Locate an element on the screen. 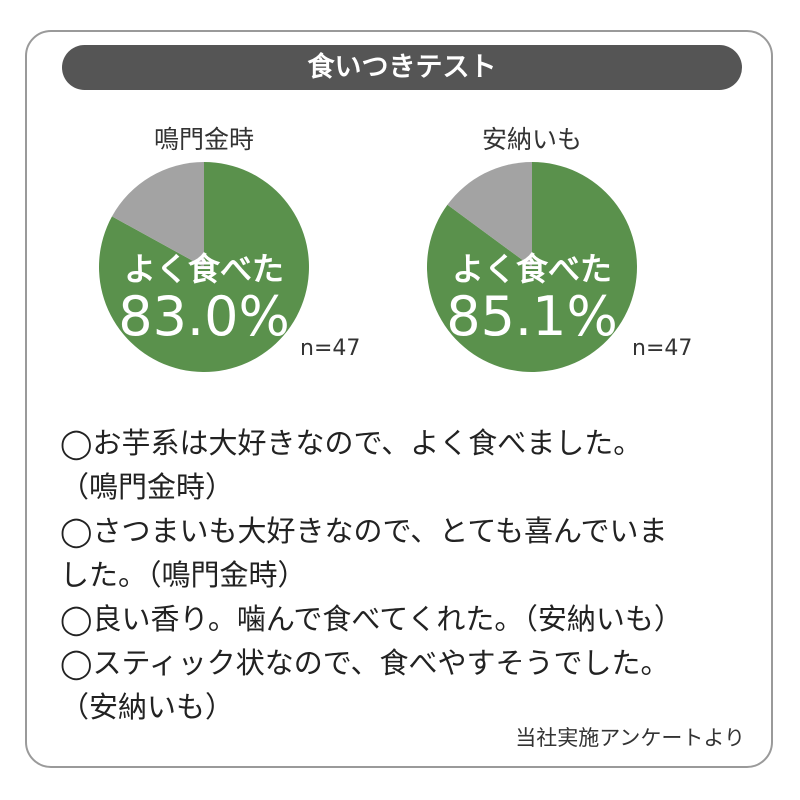  comment-line: ◯良い香り。噛んで食べてくれた。（安納いも） is located at coordinates (371, 619).